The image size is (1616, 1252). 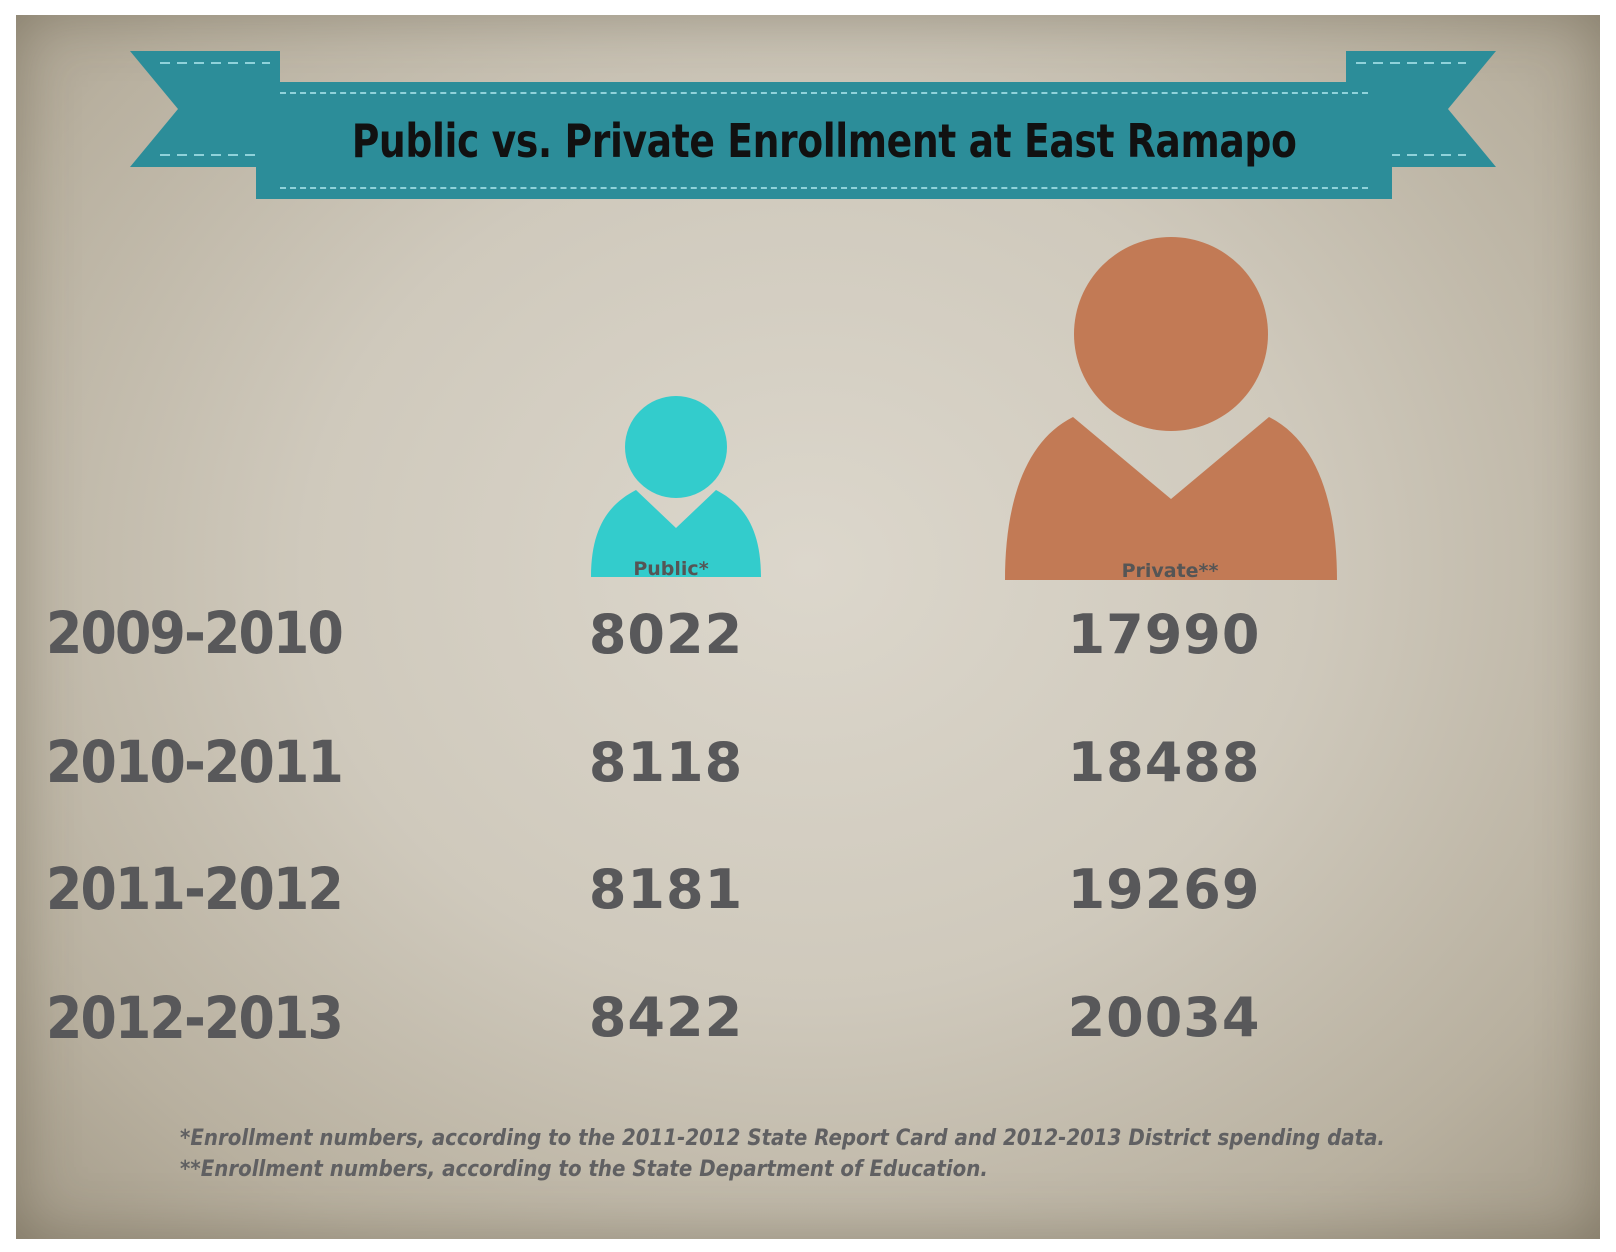 I want to click on year-label: 2010-2011, so click(x=195, y=762).